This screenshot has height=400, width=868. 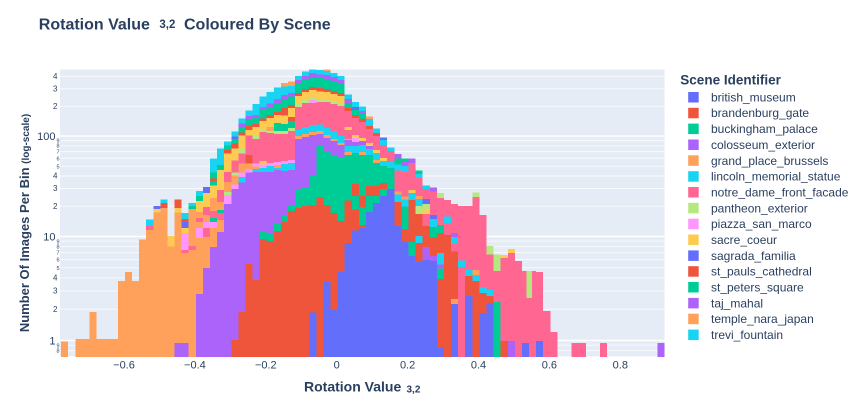 I want to click on svg-text: 0.8, so click(x=620, y=366).